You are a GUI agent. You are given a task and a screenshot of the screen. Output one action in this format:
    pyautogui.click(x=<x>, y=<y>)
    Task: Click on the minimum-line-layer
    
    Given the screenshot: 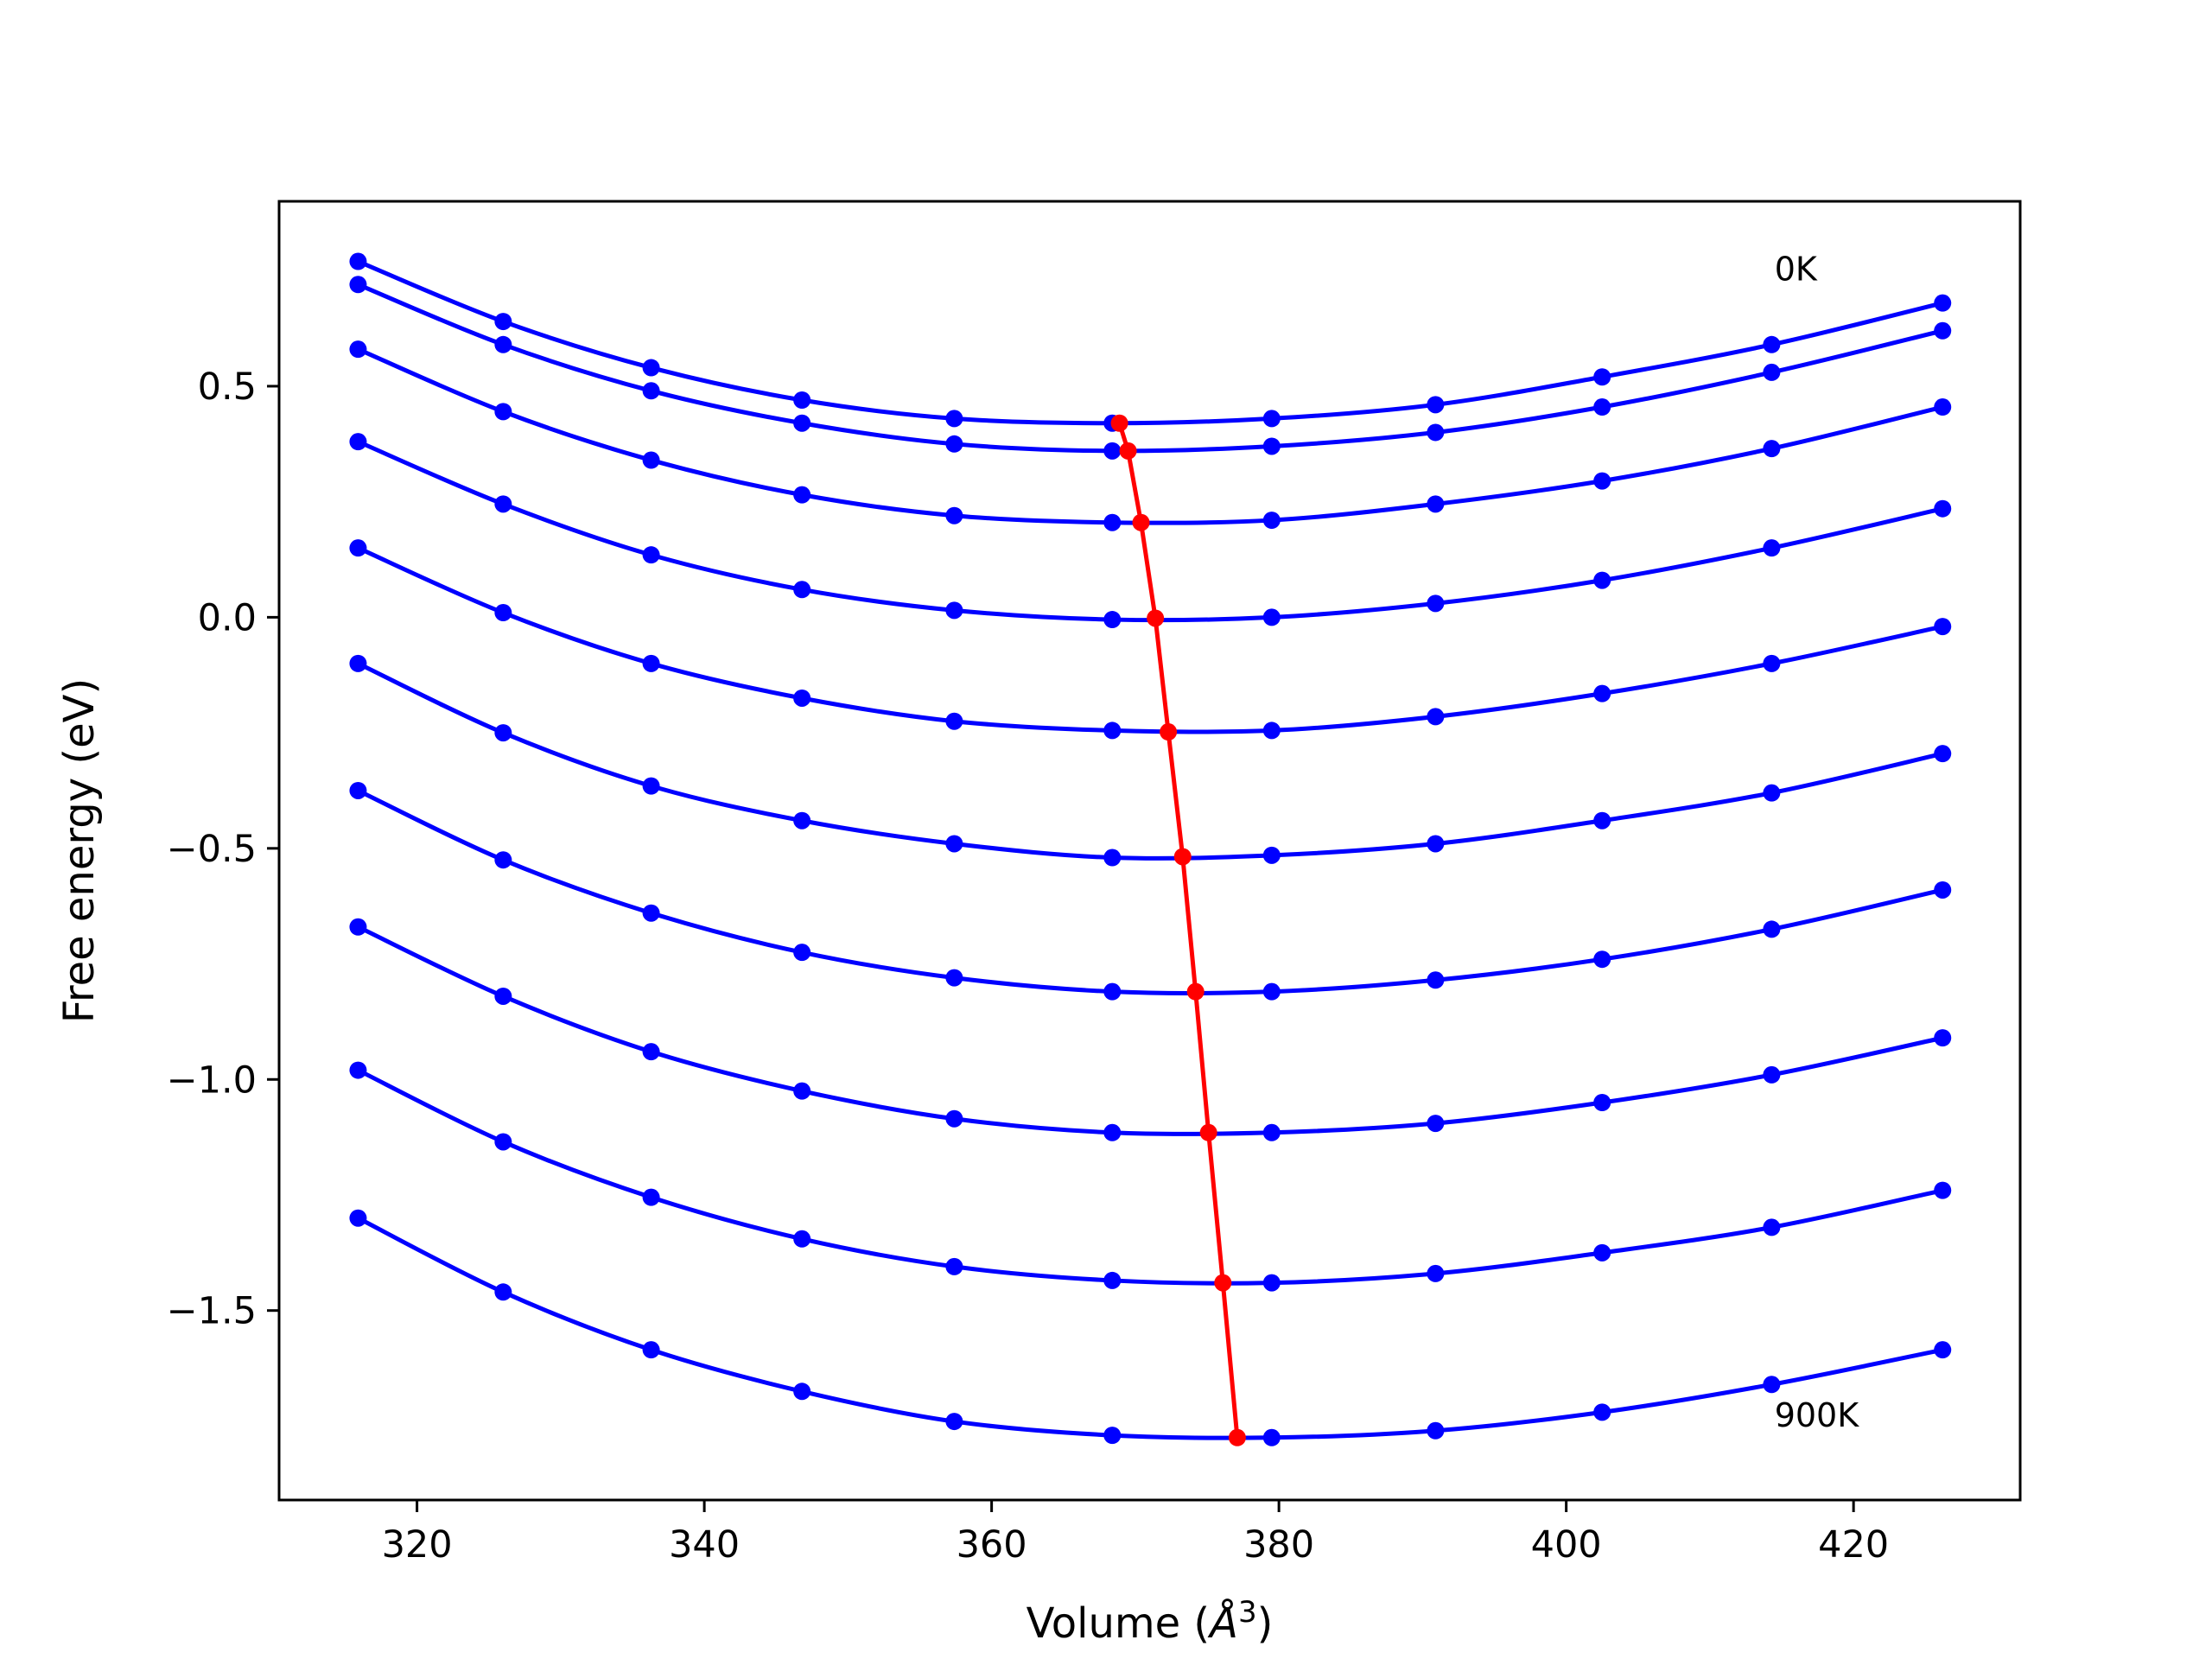 What is the action you would take?
    pyautogui.click(x=1178, y=930)
    